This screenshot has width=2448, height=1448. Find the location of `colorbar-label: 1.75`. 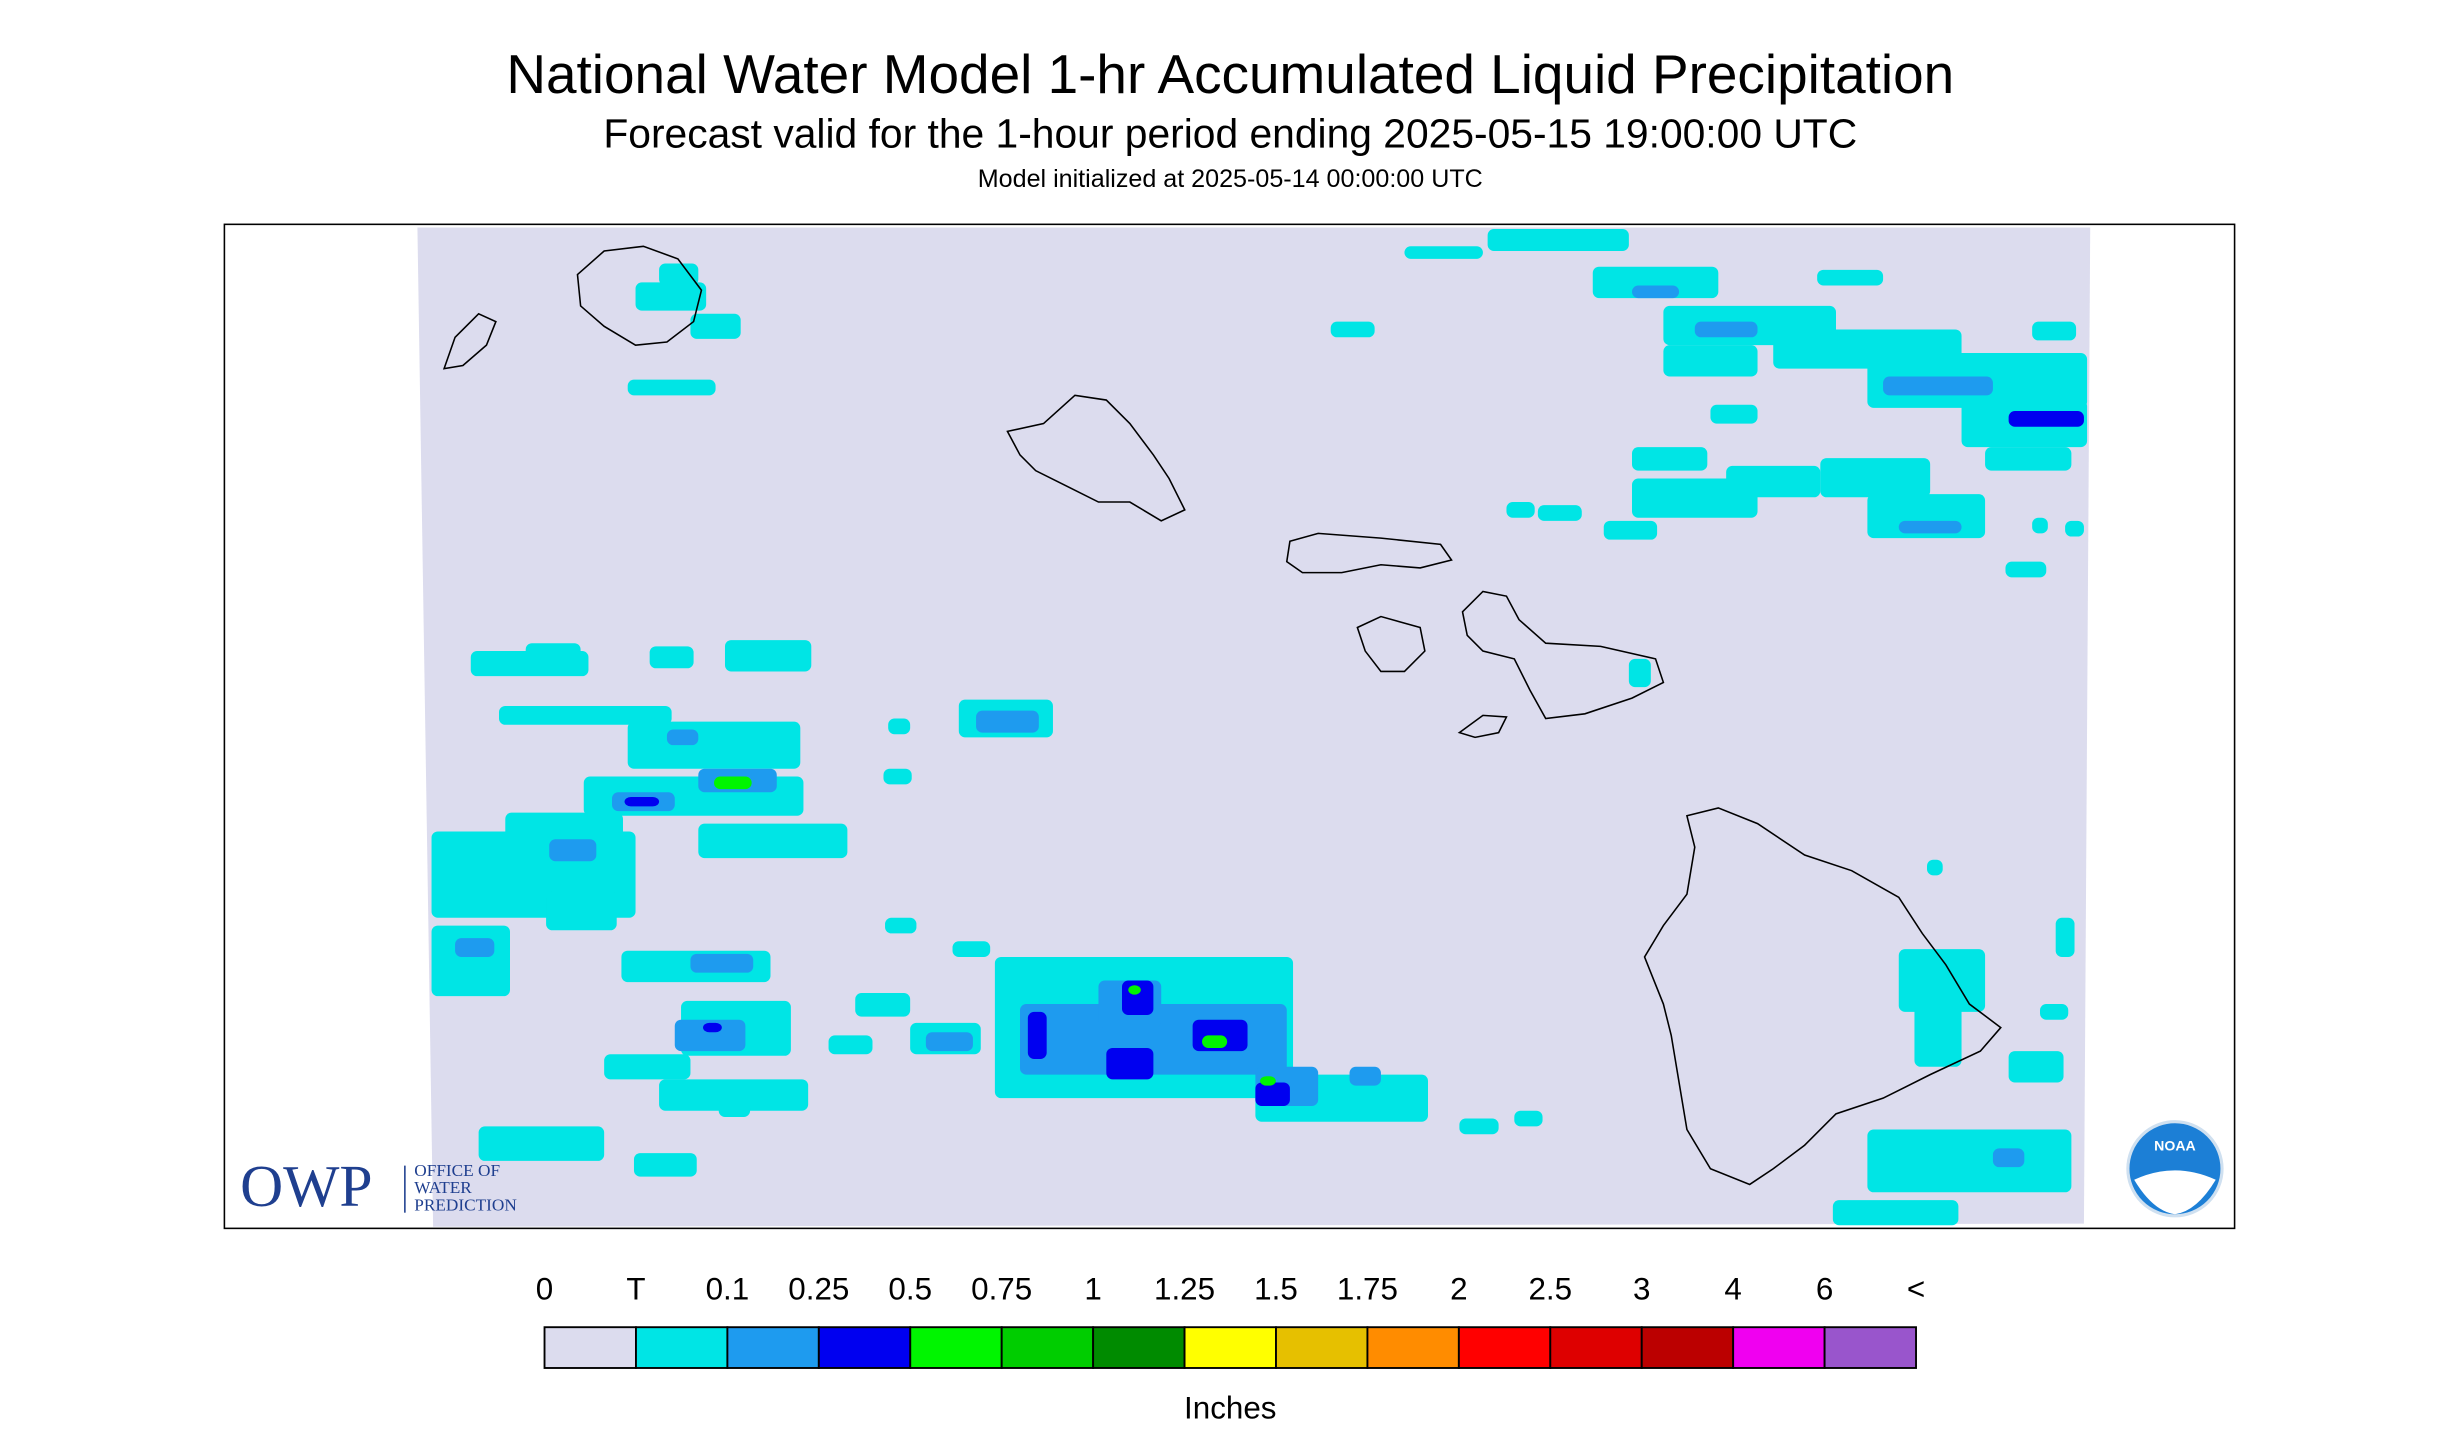

colorbar-label: 1.75 is located at coordinates (1367, 1288).